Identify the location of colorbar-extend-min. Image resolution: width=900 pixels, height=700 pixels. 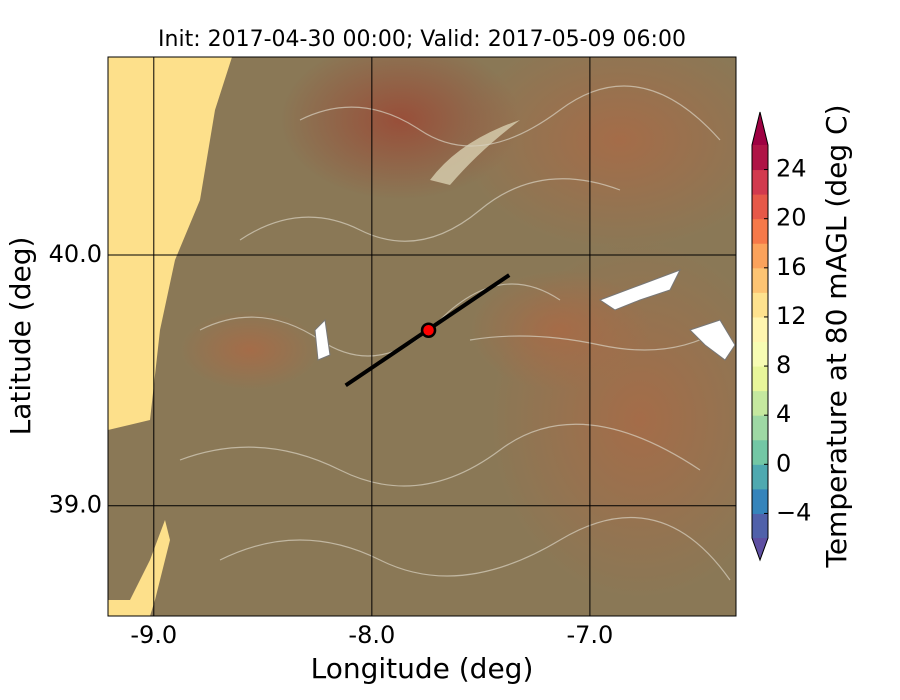
(760, 549).